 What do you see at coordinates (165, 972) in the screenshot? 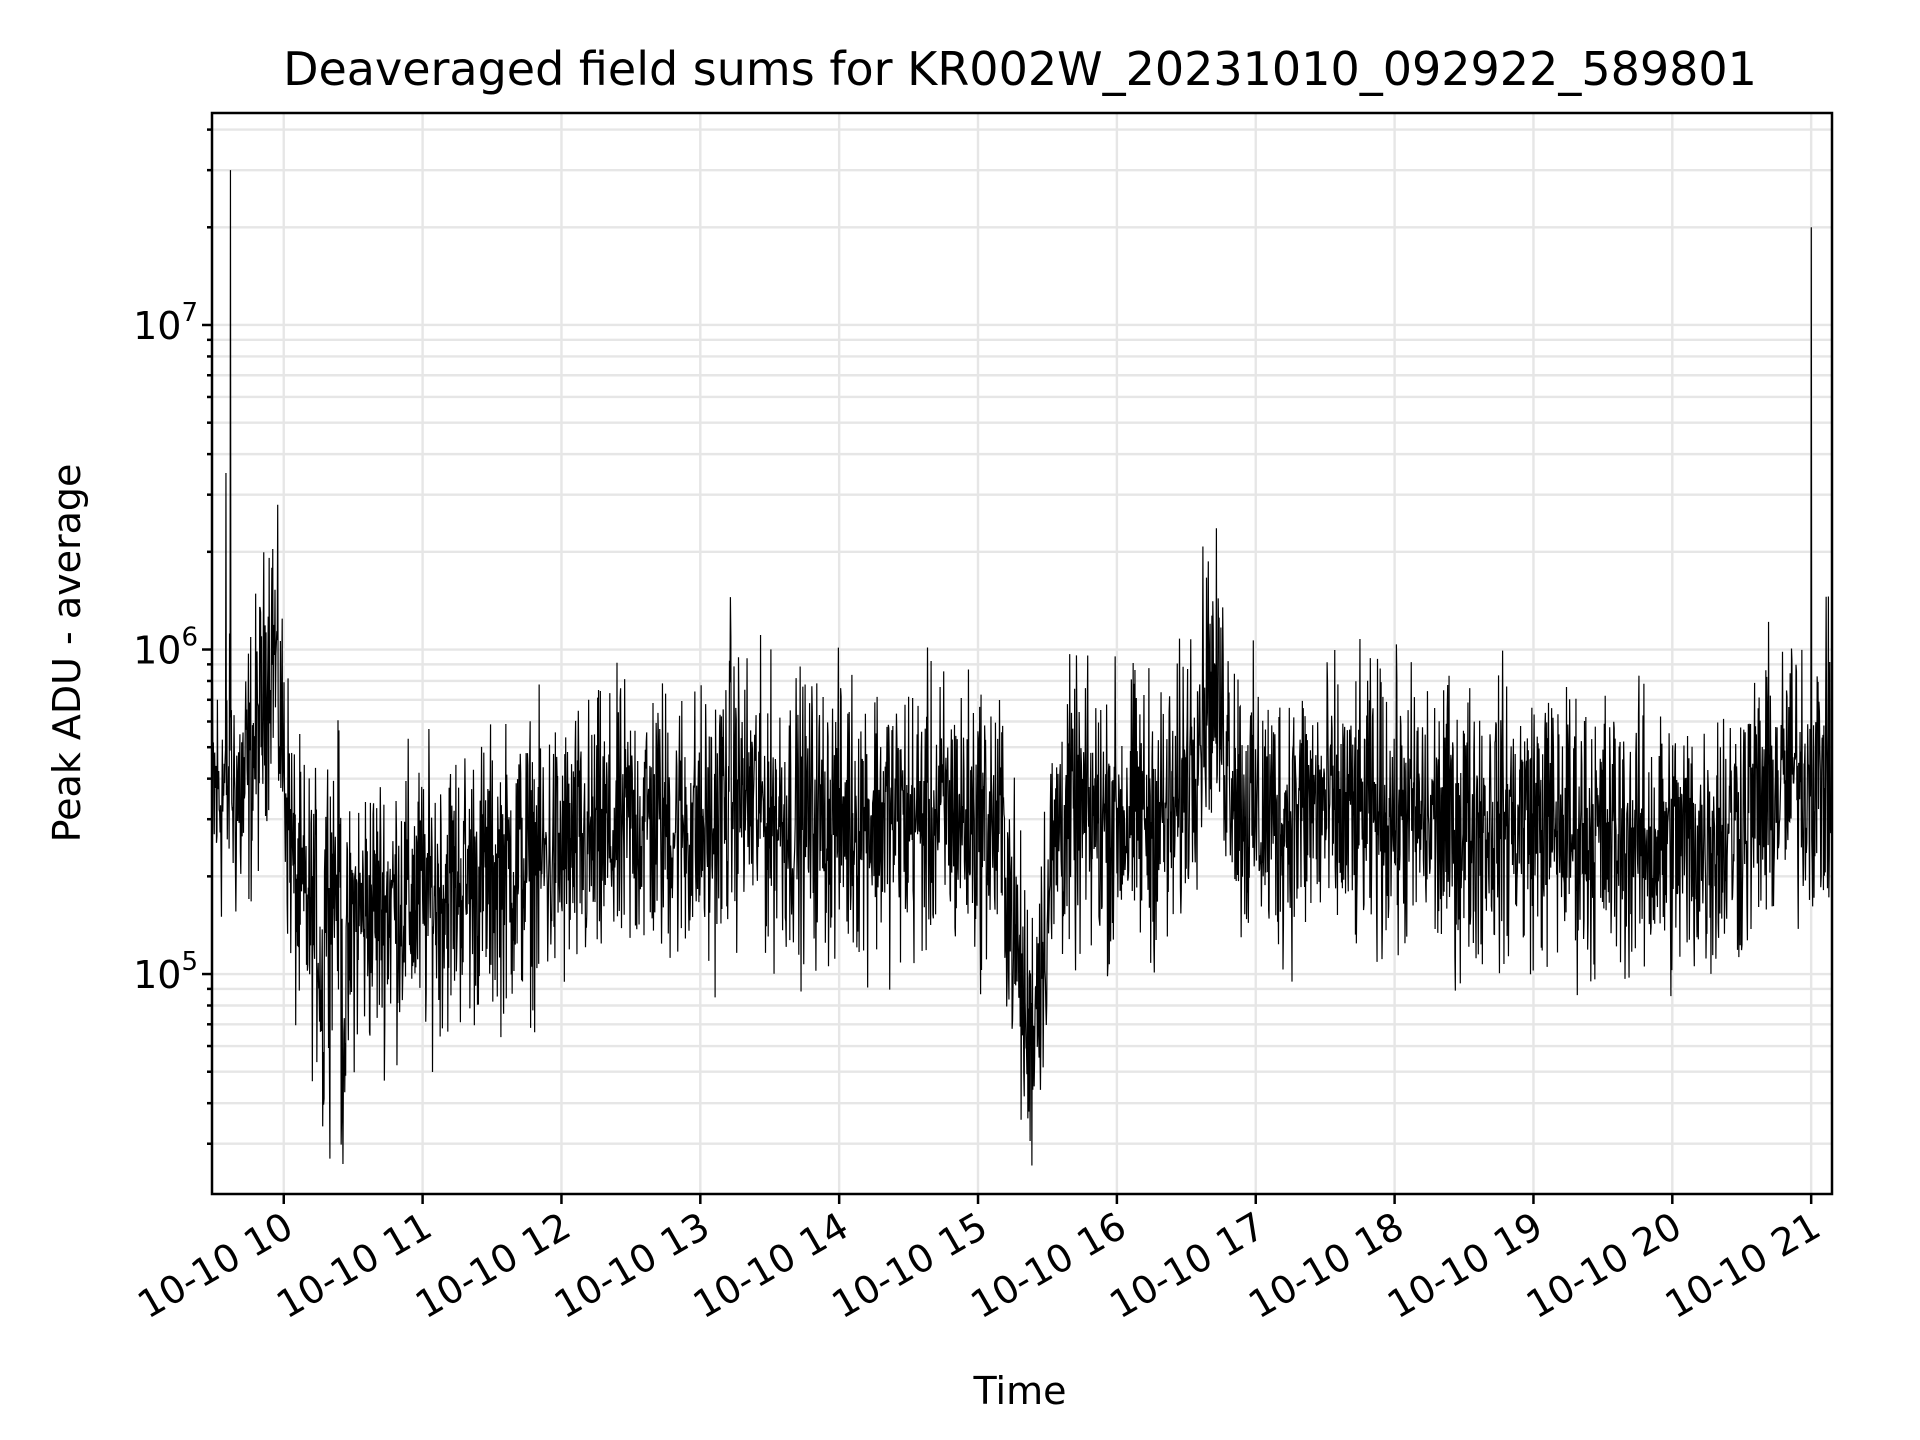
I see `y-tick-label: 10⁵` at bounding box center [165, 972].